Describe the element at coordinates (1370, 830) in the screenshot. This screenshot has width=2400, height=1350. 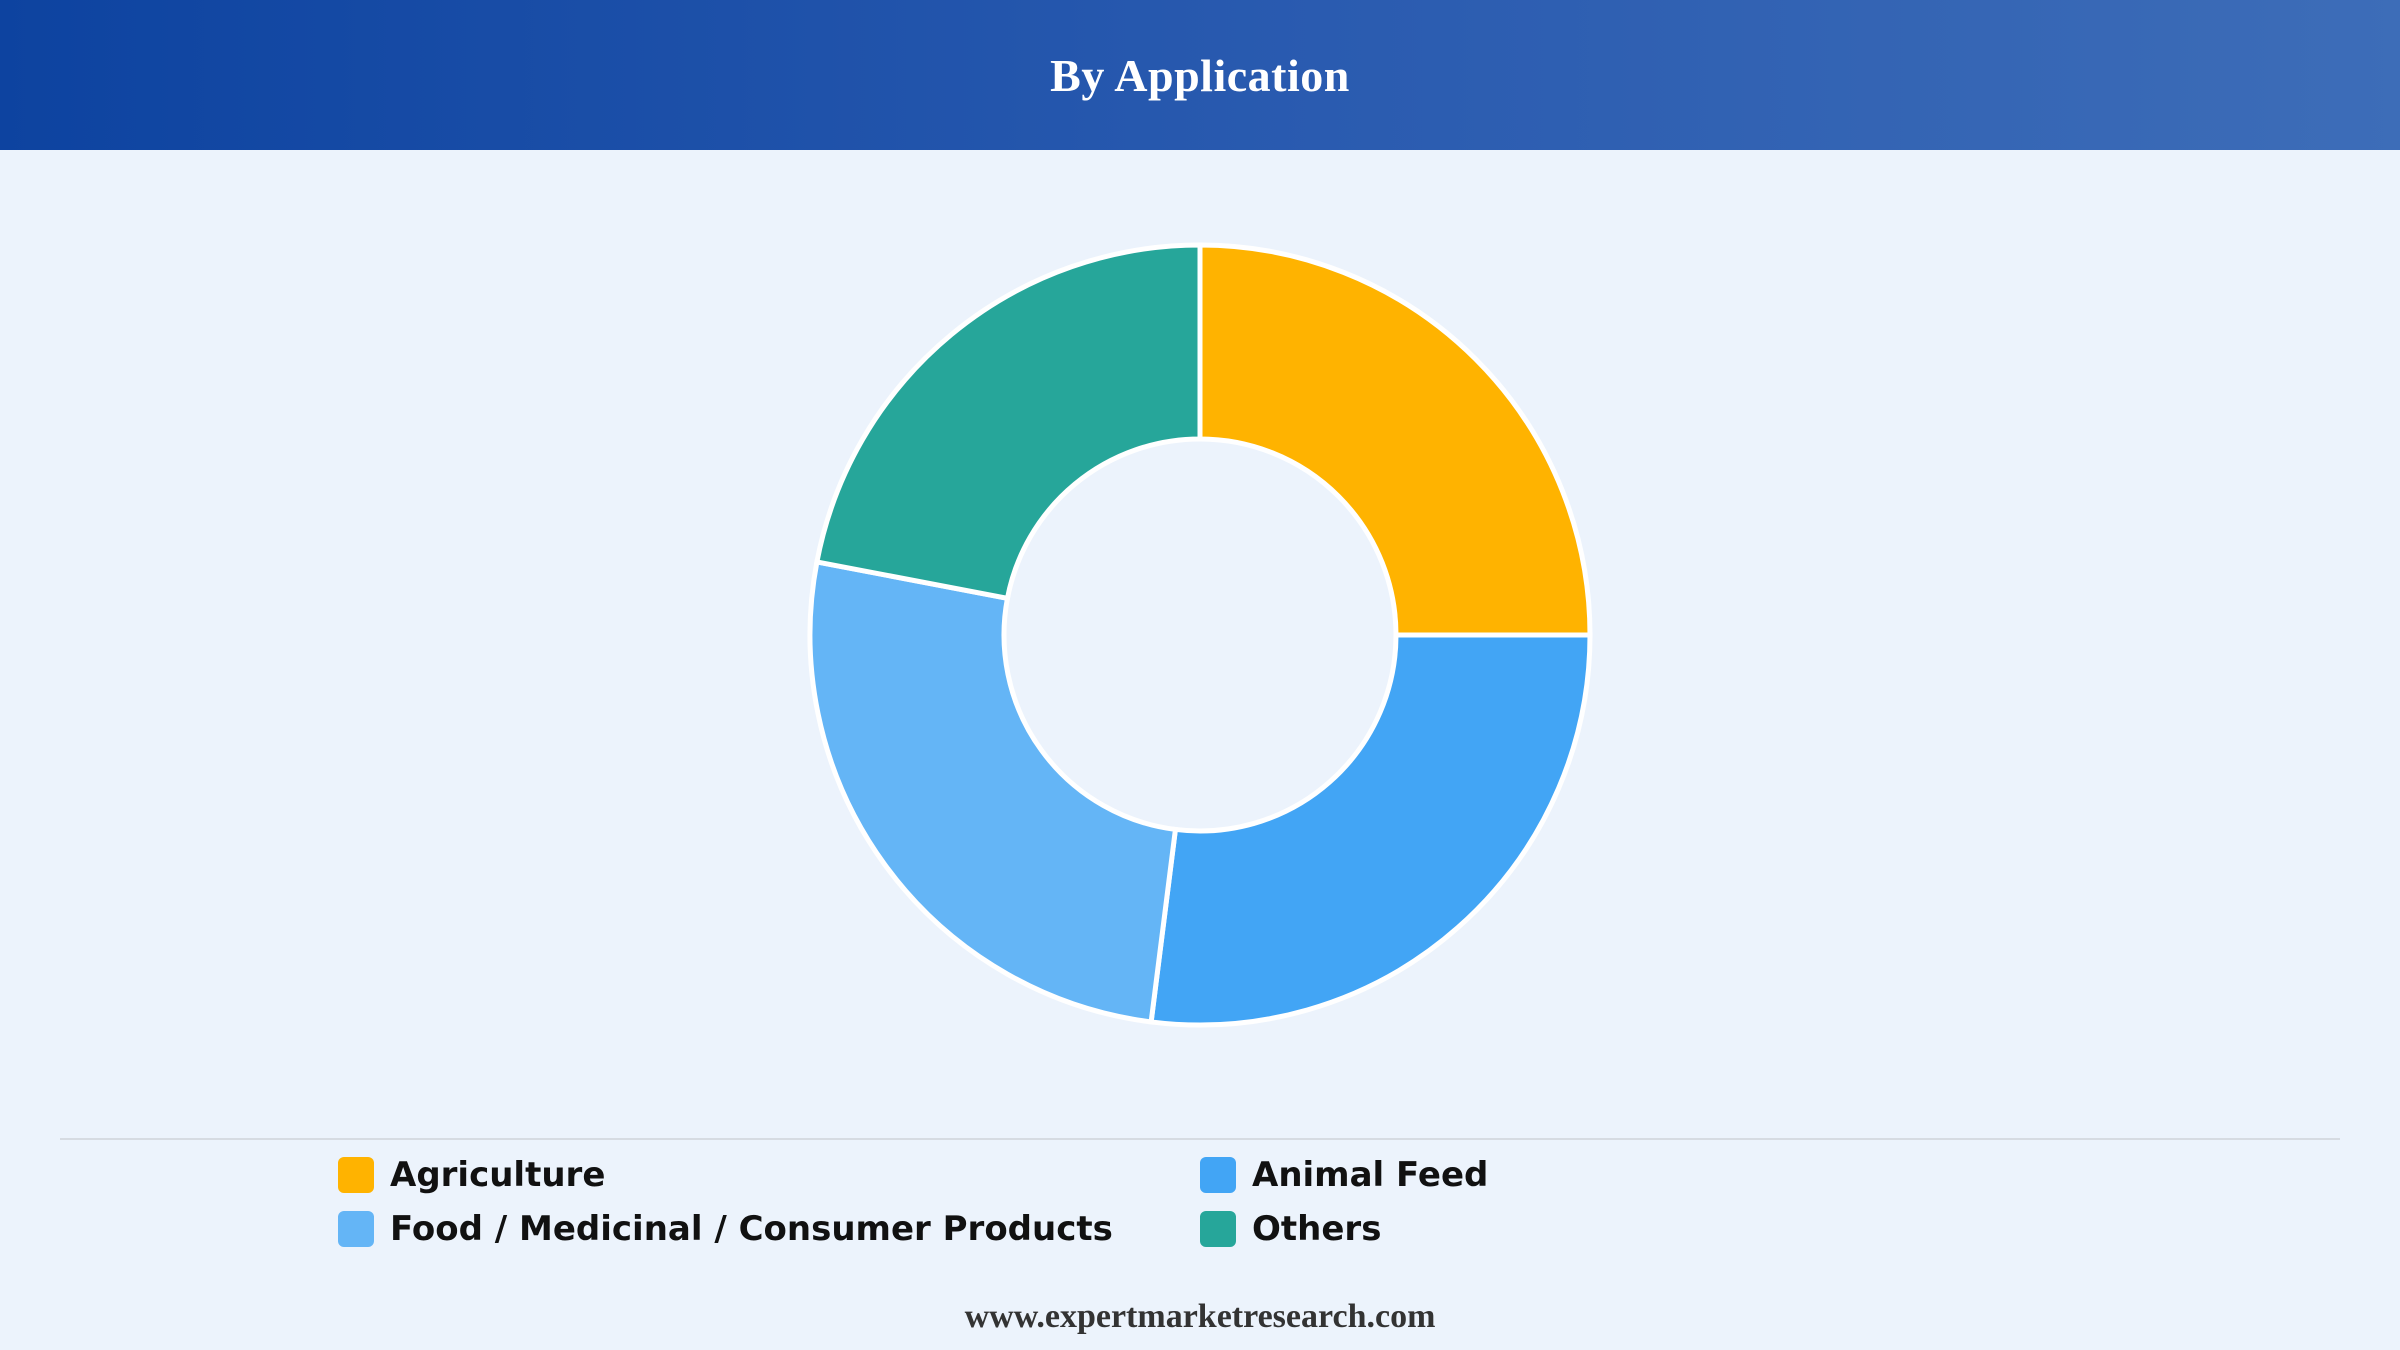
I see `slice-animal-feed` at that location.